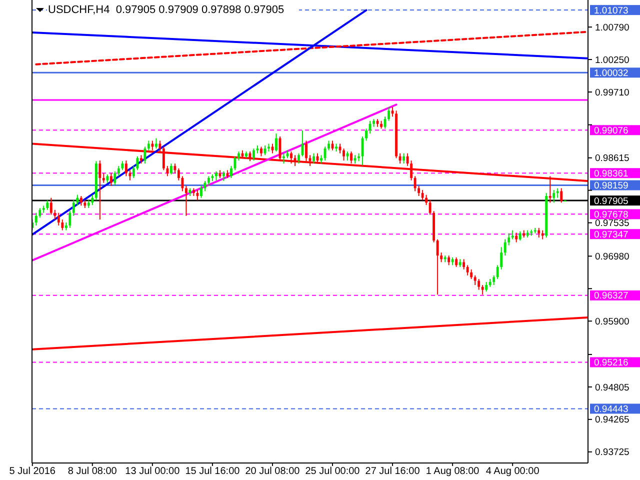  I want to click on y-tick-label: 0.99710, so click(612, 92).